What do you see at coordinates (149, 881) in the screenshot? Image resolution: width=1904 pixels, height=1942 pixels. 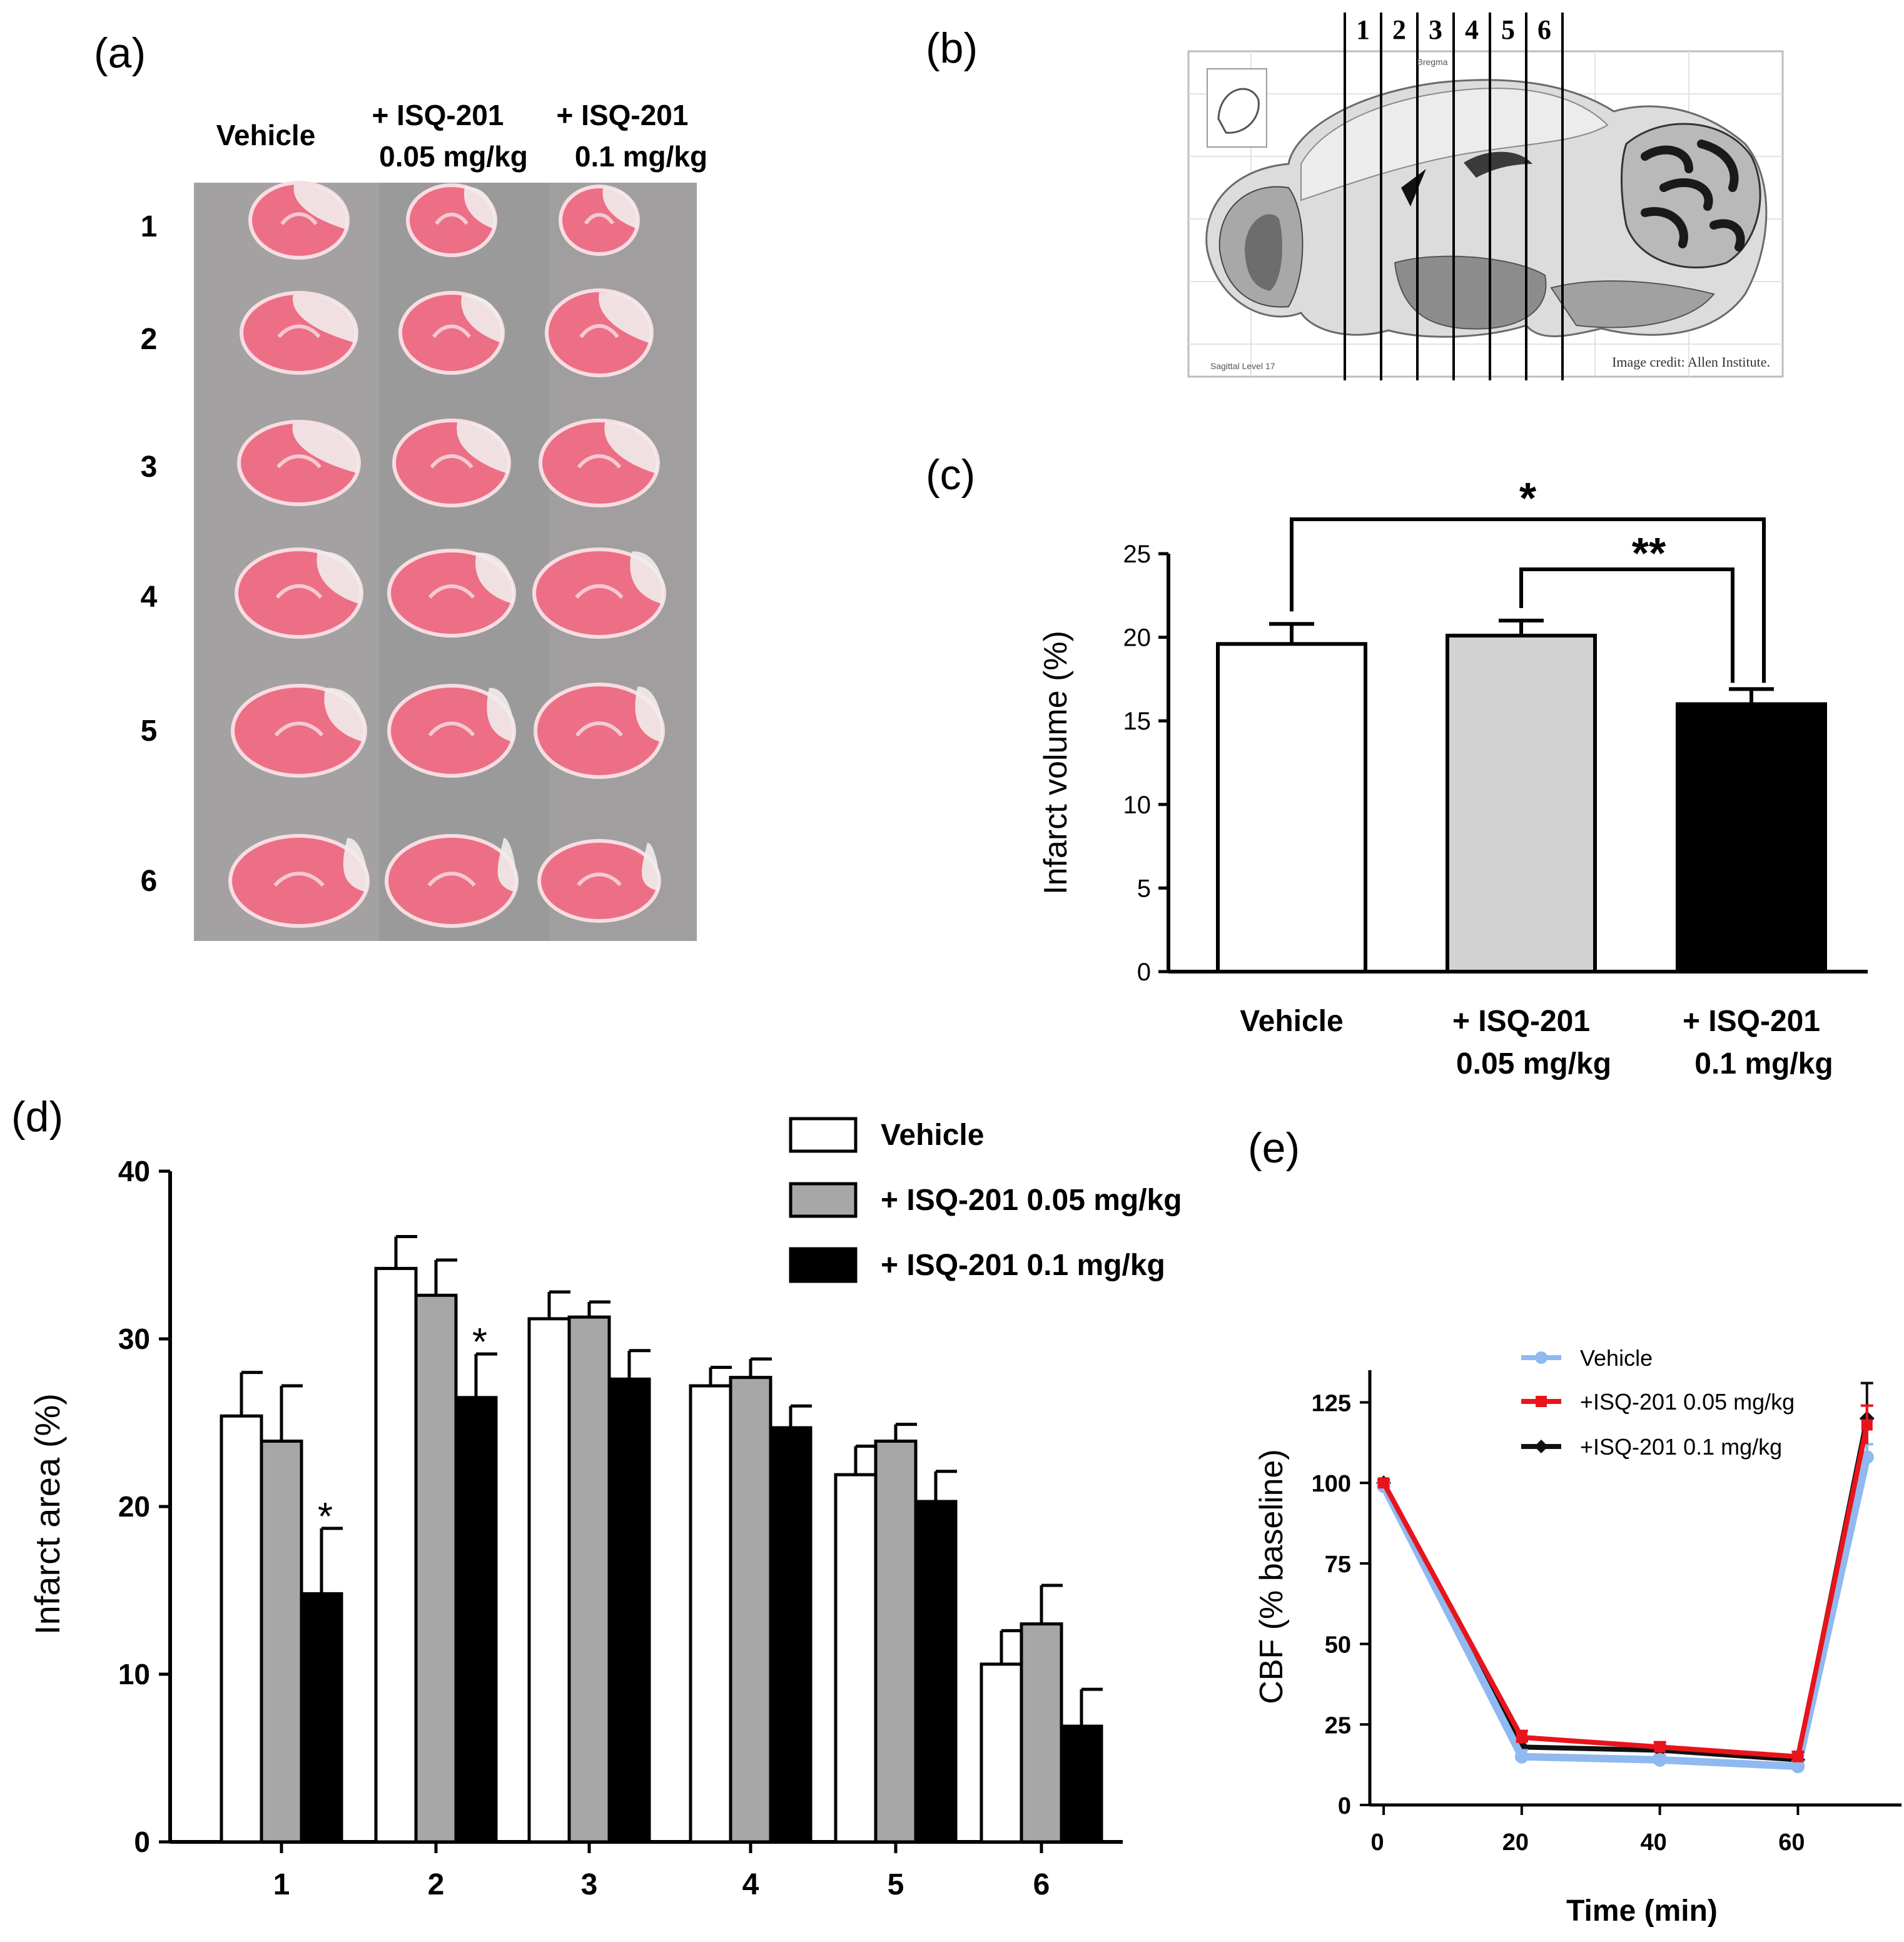 I see `panel-a-row-label-6: 6` at bounding box center [149, 881].